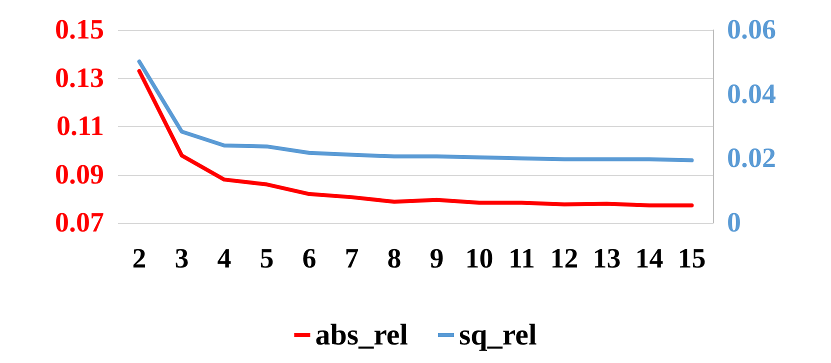 Image resolution: width=831 pixels, height=363 pixels. What do you see at coordinates (267, 259) in the screenshot?
I see `x-tick-label: 5` at bounding box center [267, 259].